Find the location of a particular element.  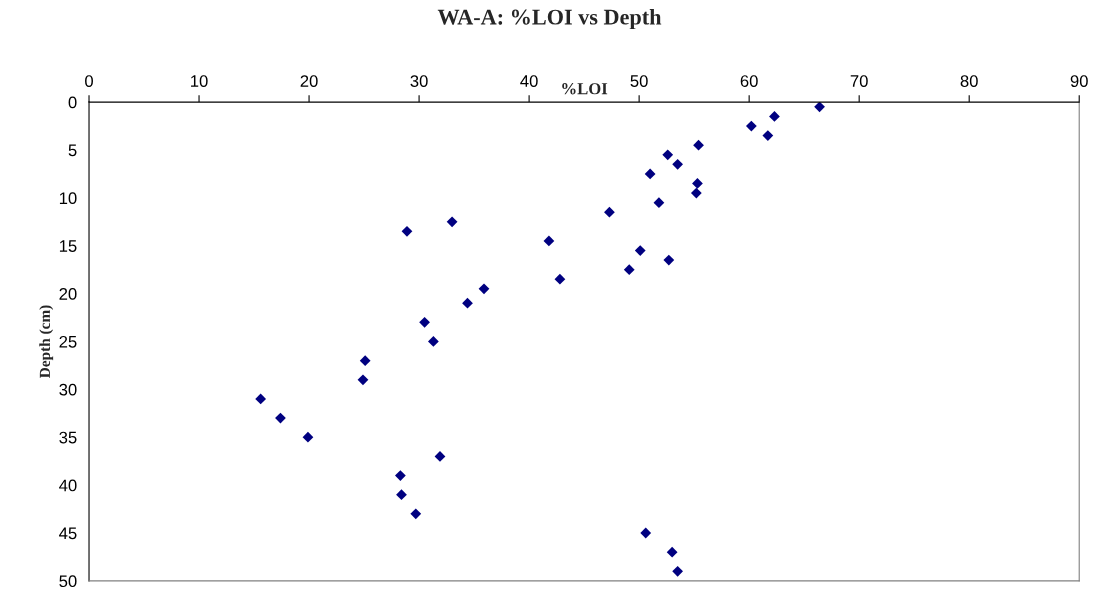

y-tick-label: 25 is located at coordinates (68, 341).